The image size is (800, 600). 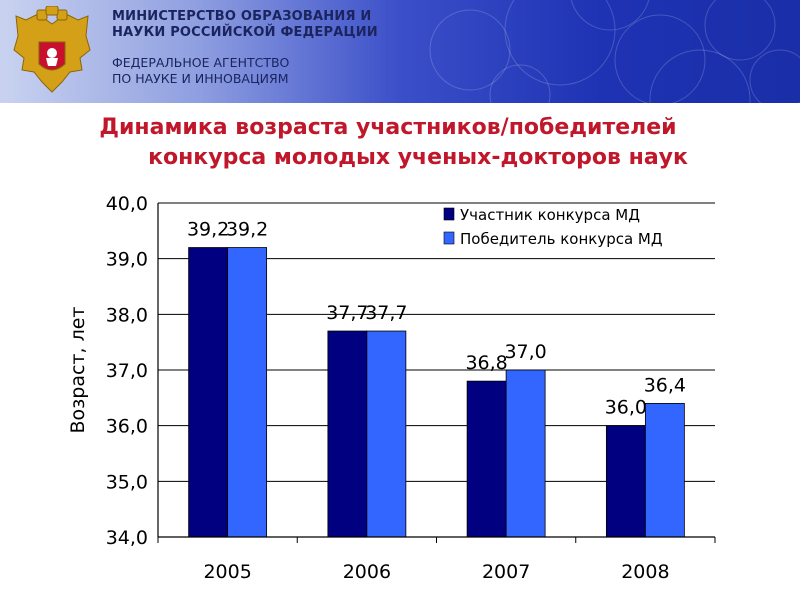 I want to click on x-tick-label: 2007, so click(x=506, y=572).